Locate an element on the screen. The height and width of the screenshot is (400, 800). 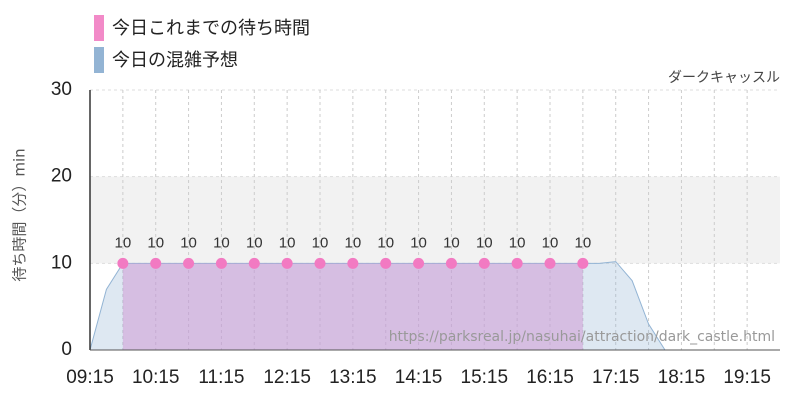
x-tick-label: 11:15 is located at coordinates (221, 377).